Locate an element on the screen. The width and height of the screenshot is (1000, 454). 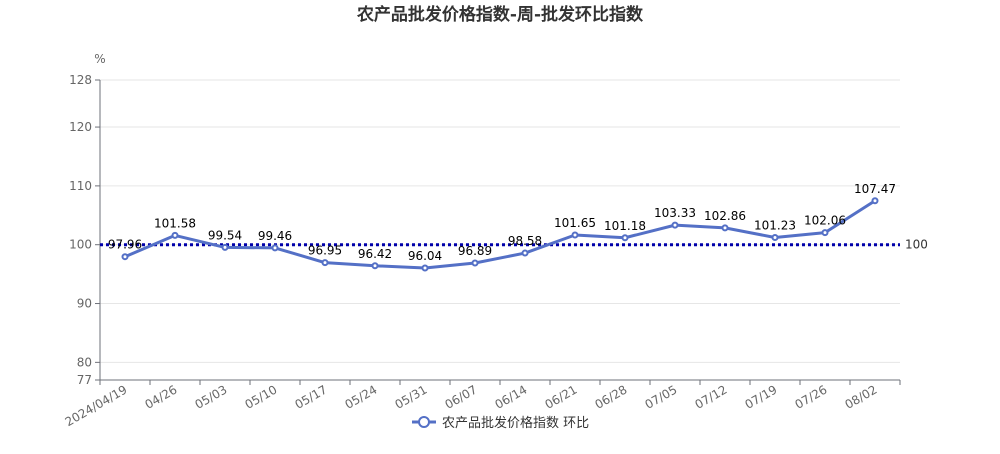
reference-line-label: 100 is located at coordinates (916, 245).